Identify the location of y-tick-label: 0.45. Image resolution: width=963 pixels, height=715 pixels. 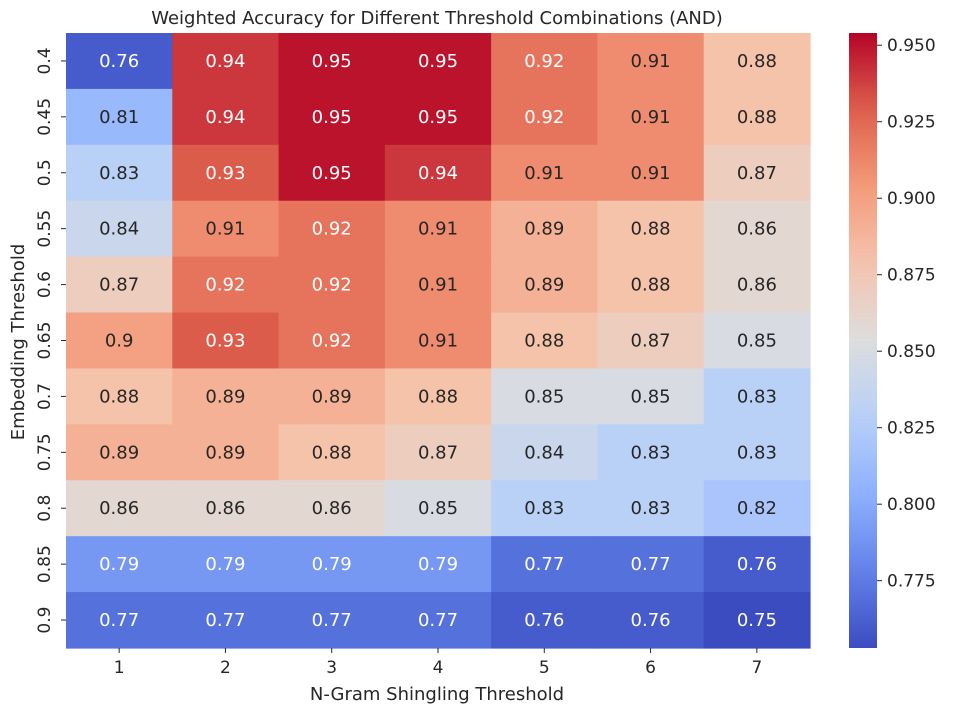
(45, 117).